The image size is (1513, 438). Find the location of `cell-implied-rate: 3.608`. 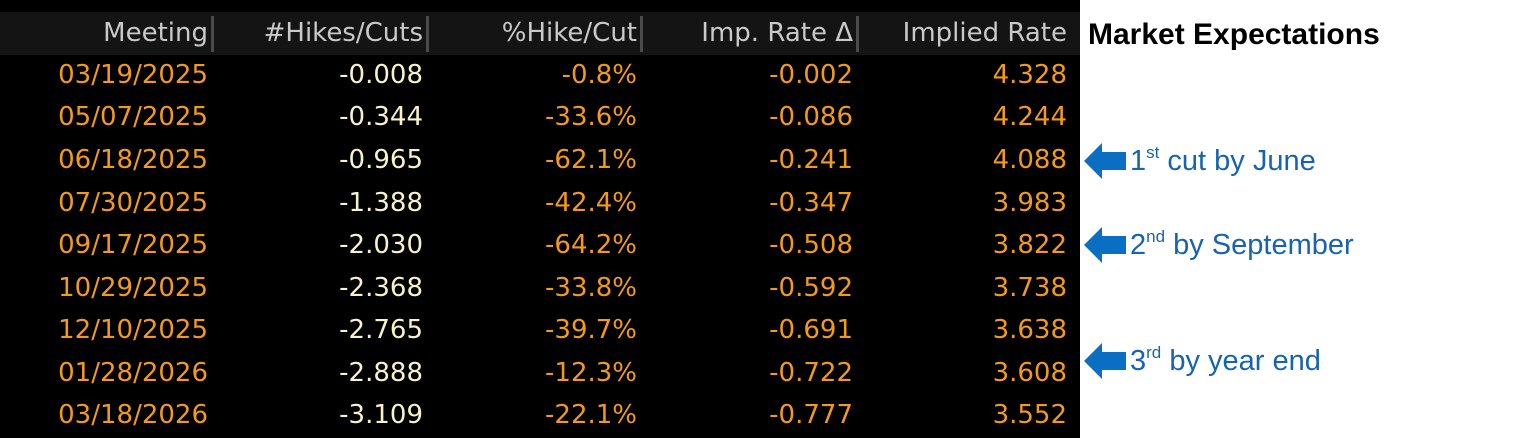

cell-implied-rate: 3.608 is located at coordinates (1029, 373).